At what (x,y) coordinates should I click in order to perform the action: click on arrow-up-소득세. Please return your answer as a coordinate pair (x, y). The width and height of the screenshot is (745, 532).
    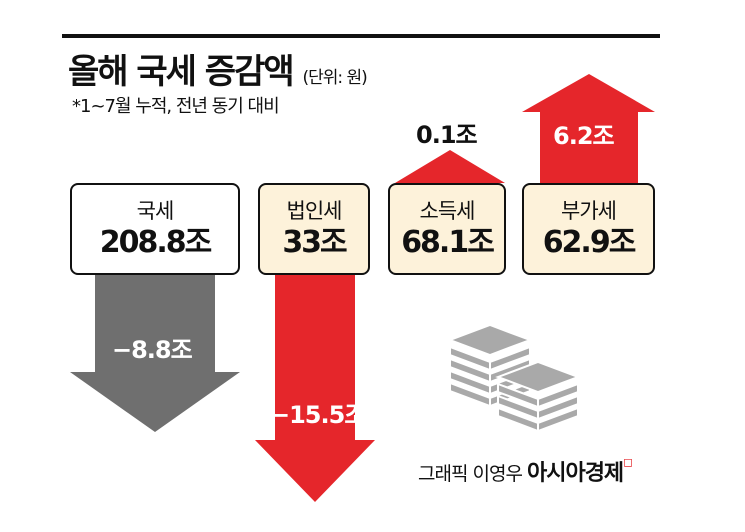
    Looking at the image, I should click on (450, 166).